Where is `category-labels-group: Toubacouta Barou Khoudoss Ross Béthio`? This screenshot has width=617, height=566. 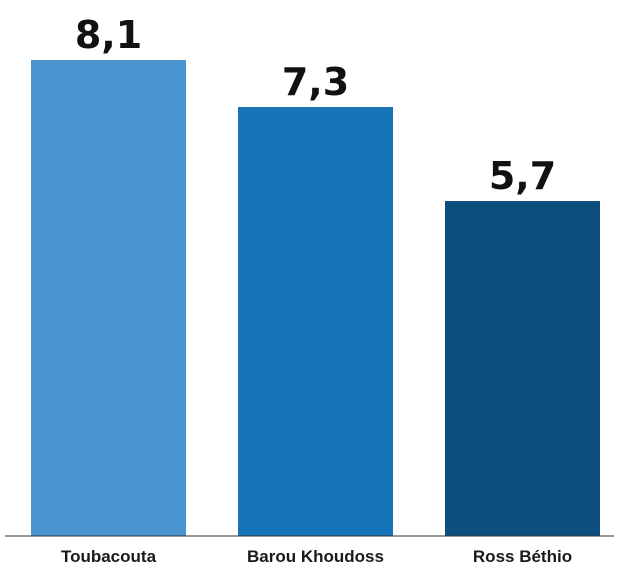
category-labels-group: Toubacouta Barou Khoudoss Ross Béthio is located at coordinates (316, 556).